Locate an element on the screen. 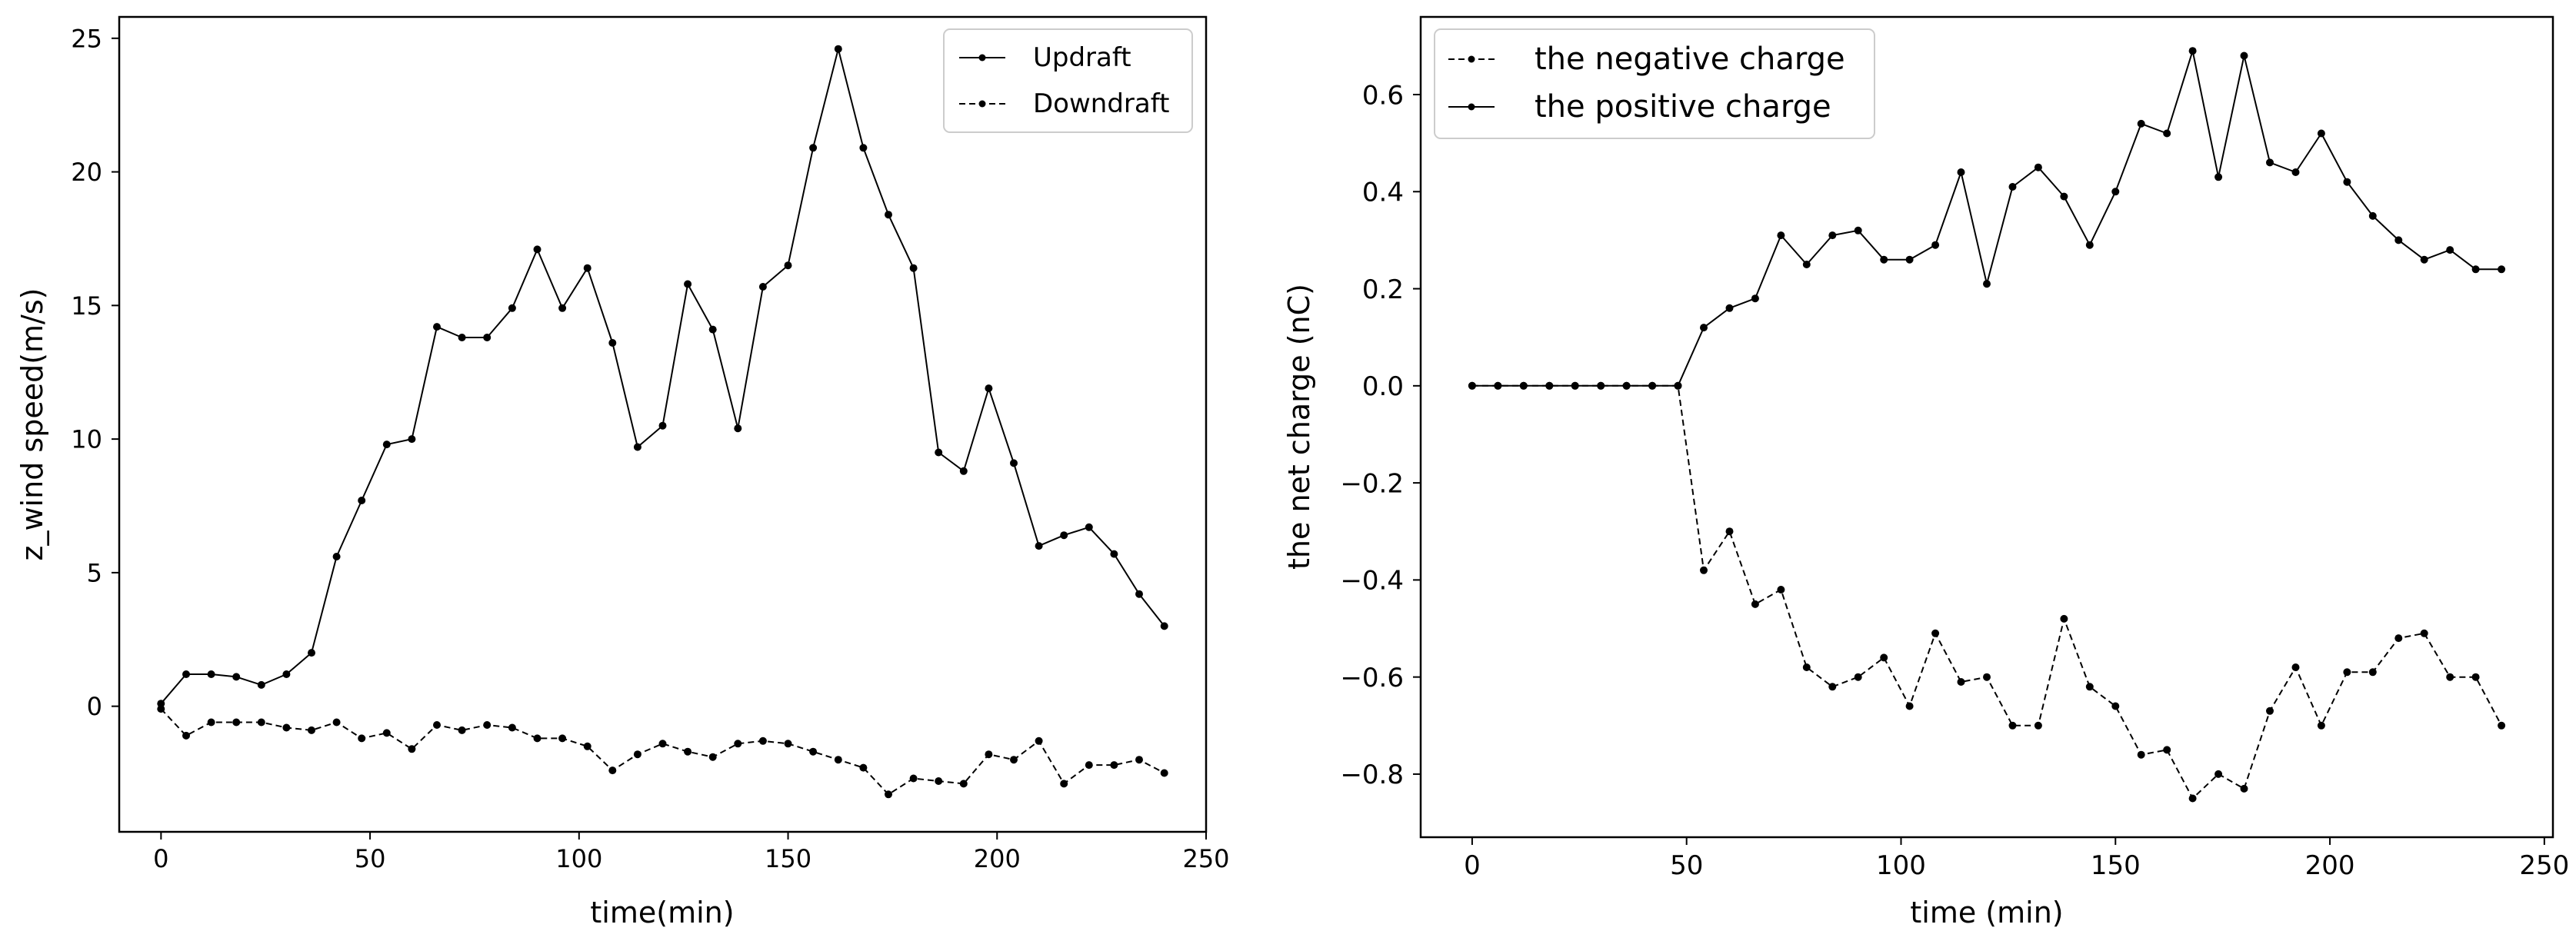 The height and width of the screenshot is (941, 2576). right-legend-box is located at coordinates (1654, 83).